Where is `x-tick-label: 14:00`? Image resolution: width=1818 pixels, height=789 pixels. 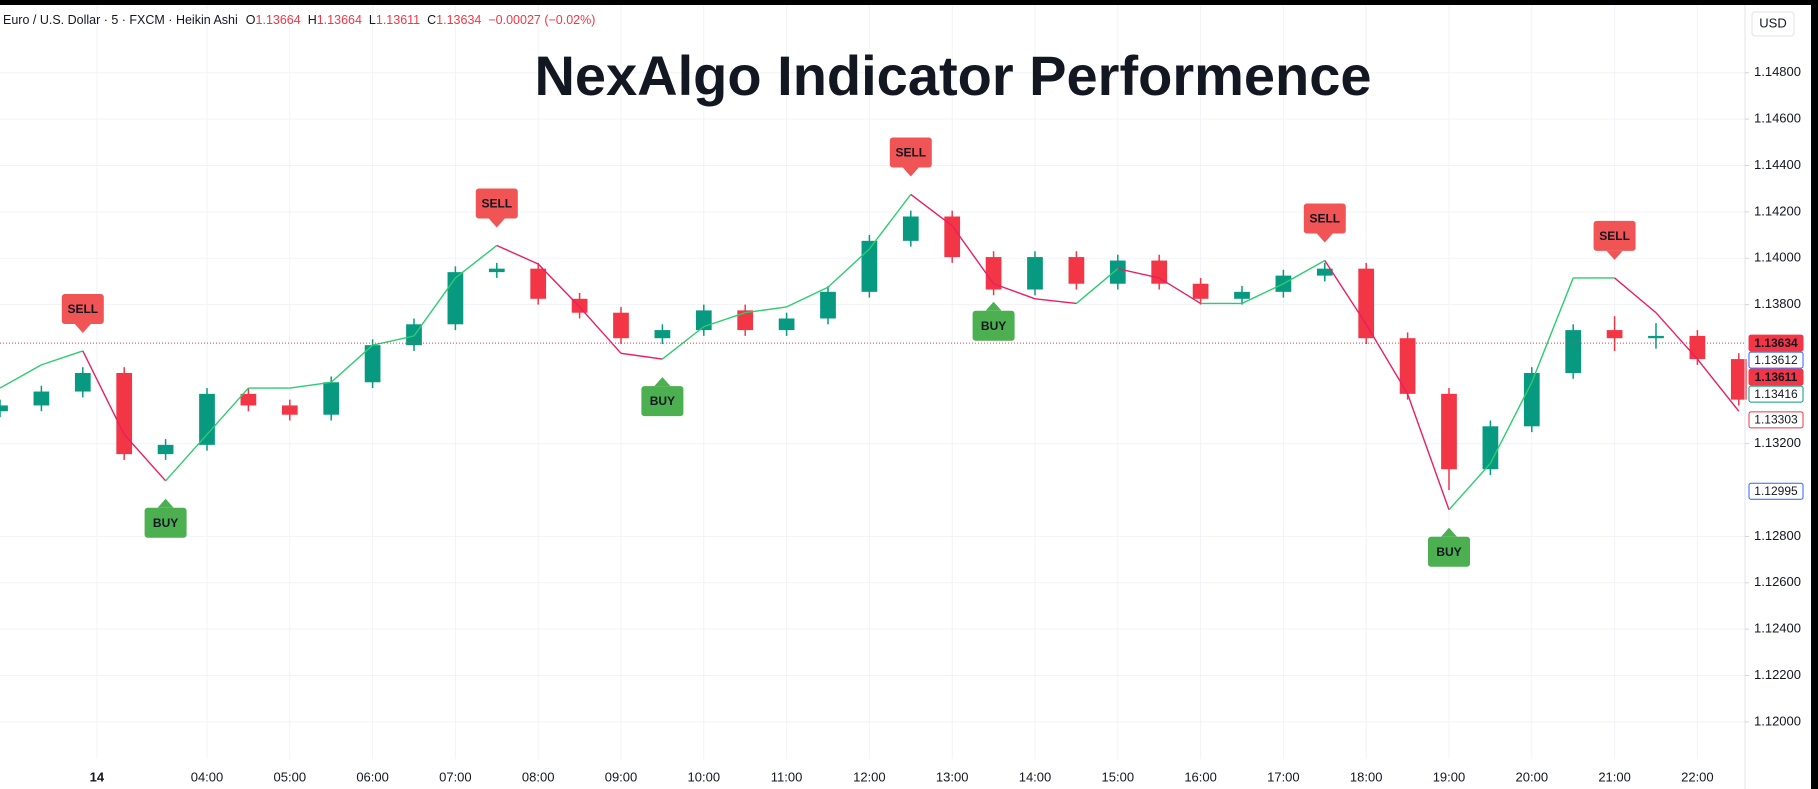
x-tick-label: 14:00 is located at coordinates (1035, 776).